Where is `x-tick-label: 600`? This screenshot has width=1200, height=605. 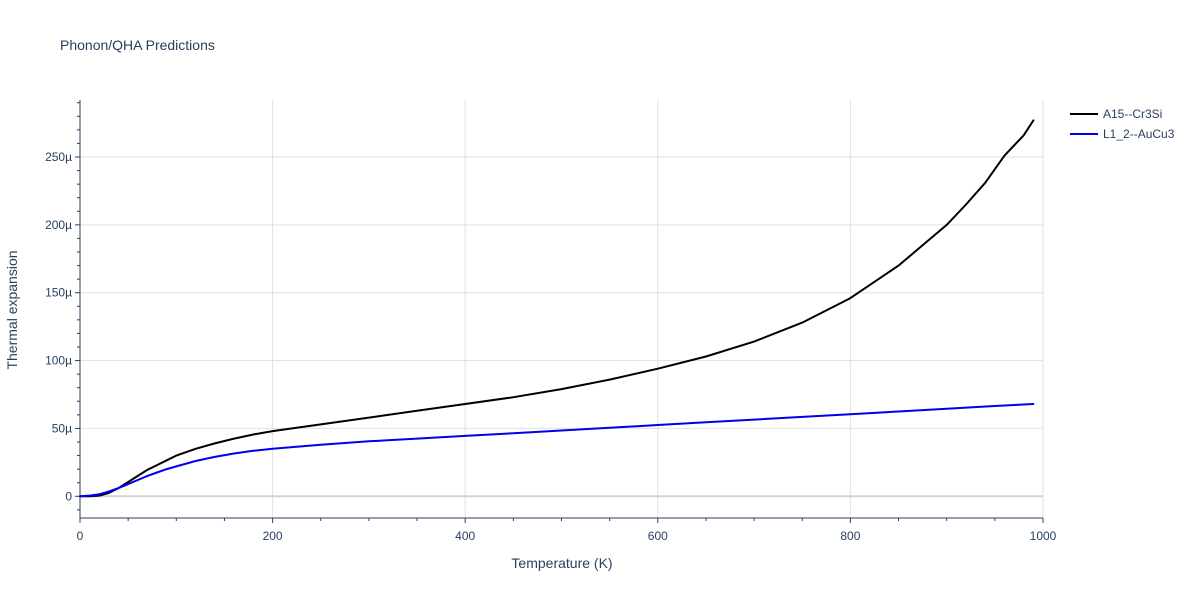
x-tick-label: 600 is located at coordinates (658, 536).